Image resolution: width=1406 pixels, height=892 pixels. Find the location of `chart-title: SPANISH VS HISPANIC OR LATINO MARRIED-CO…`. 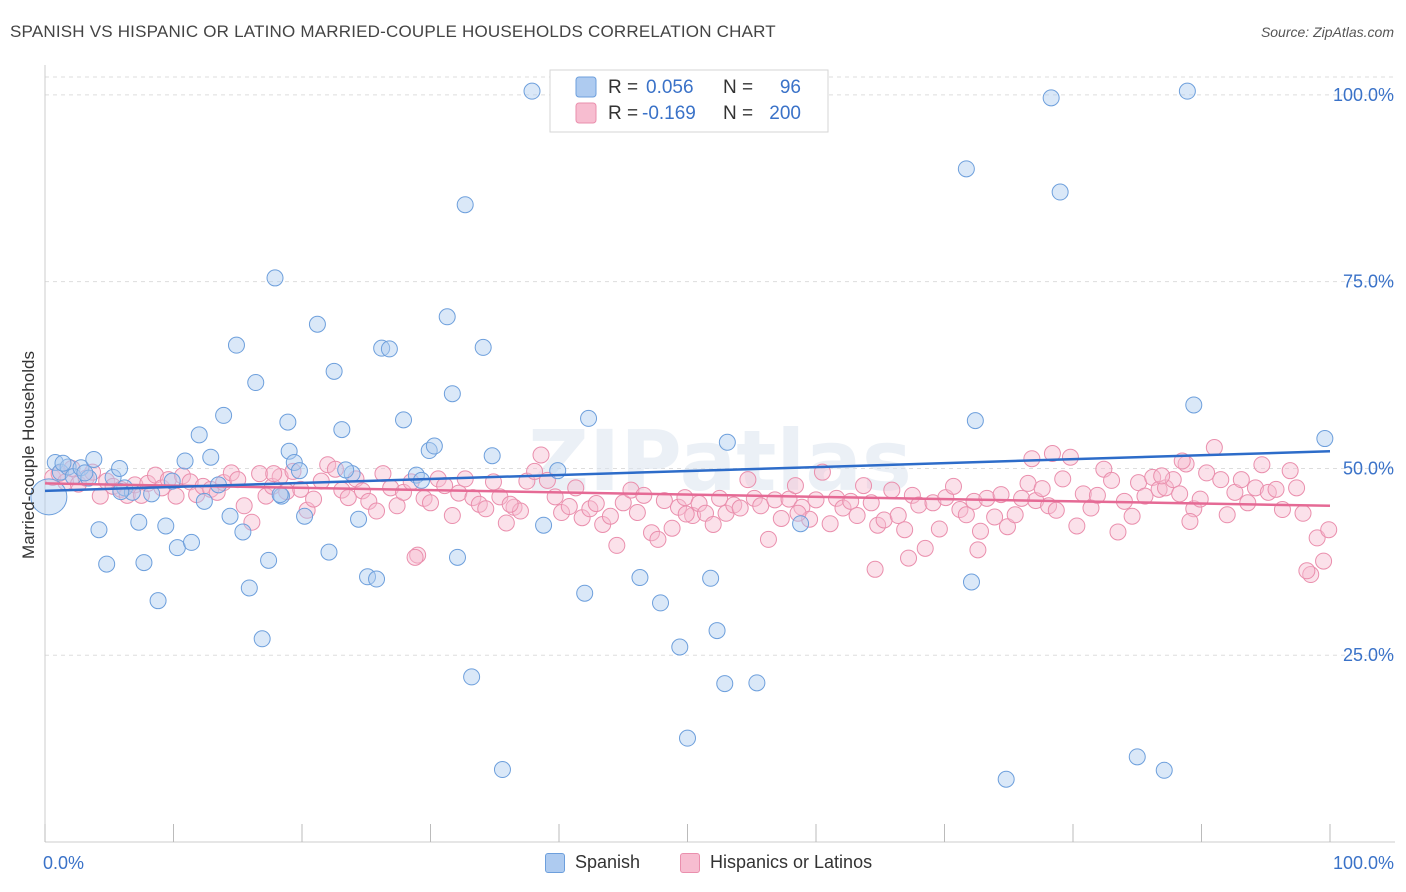

chart-title: SPANISH VS HISPANIC OR LATINO MARRIED-CO… is located at coordinates (393, 31).